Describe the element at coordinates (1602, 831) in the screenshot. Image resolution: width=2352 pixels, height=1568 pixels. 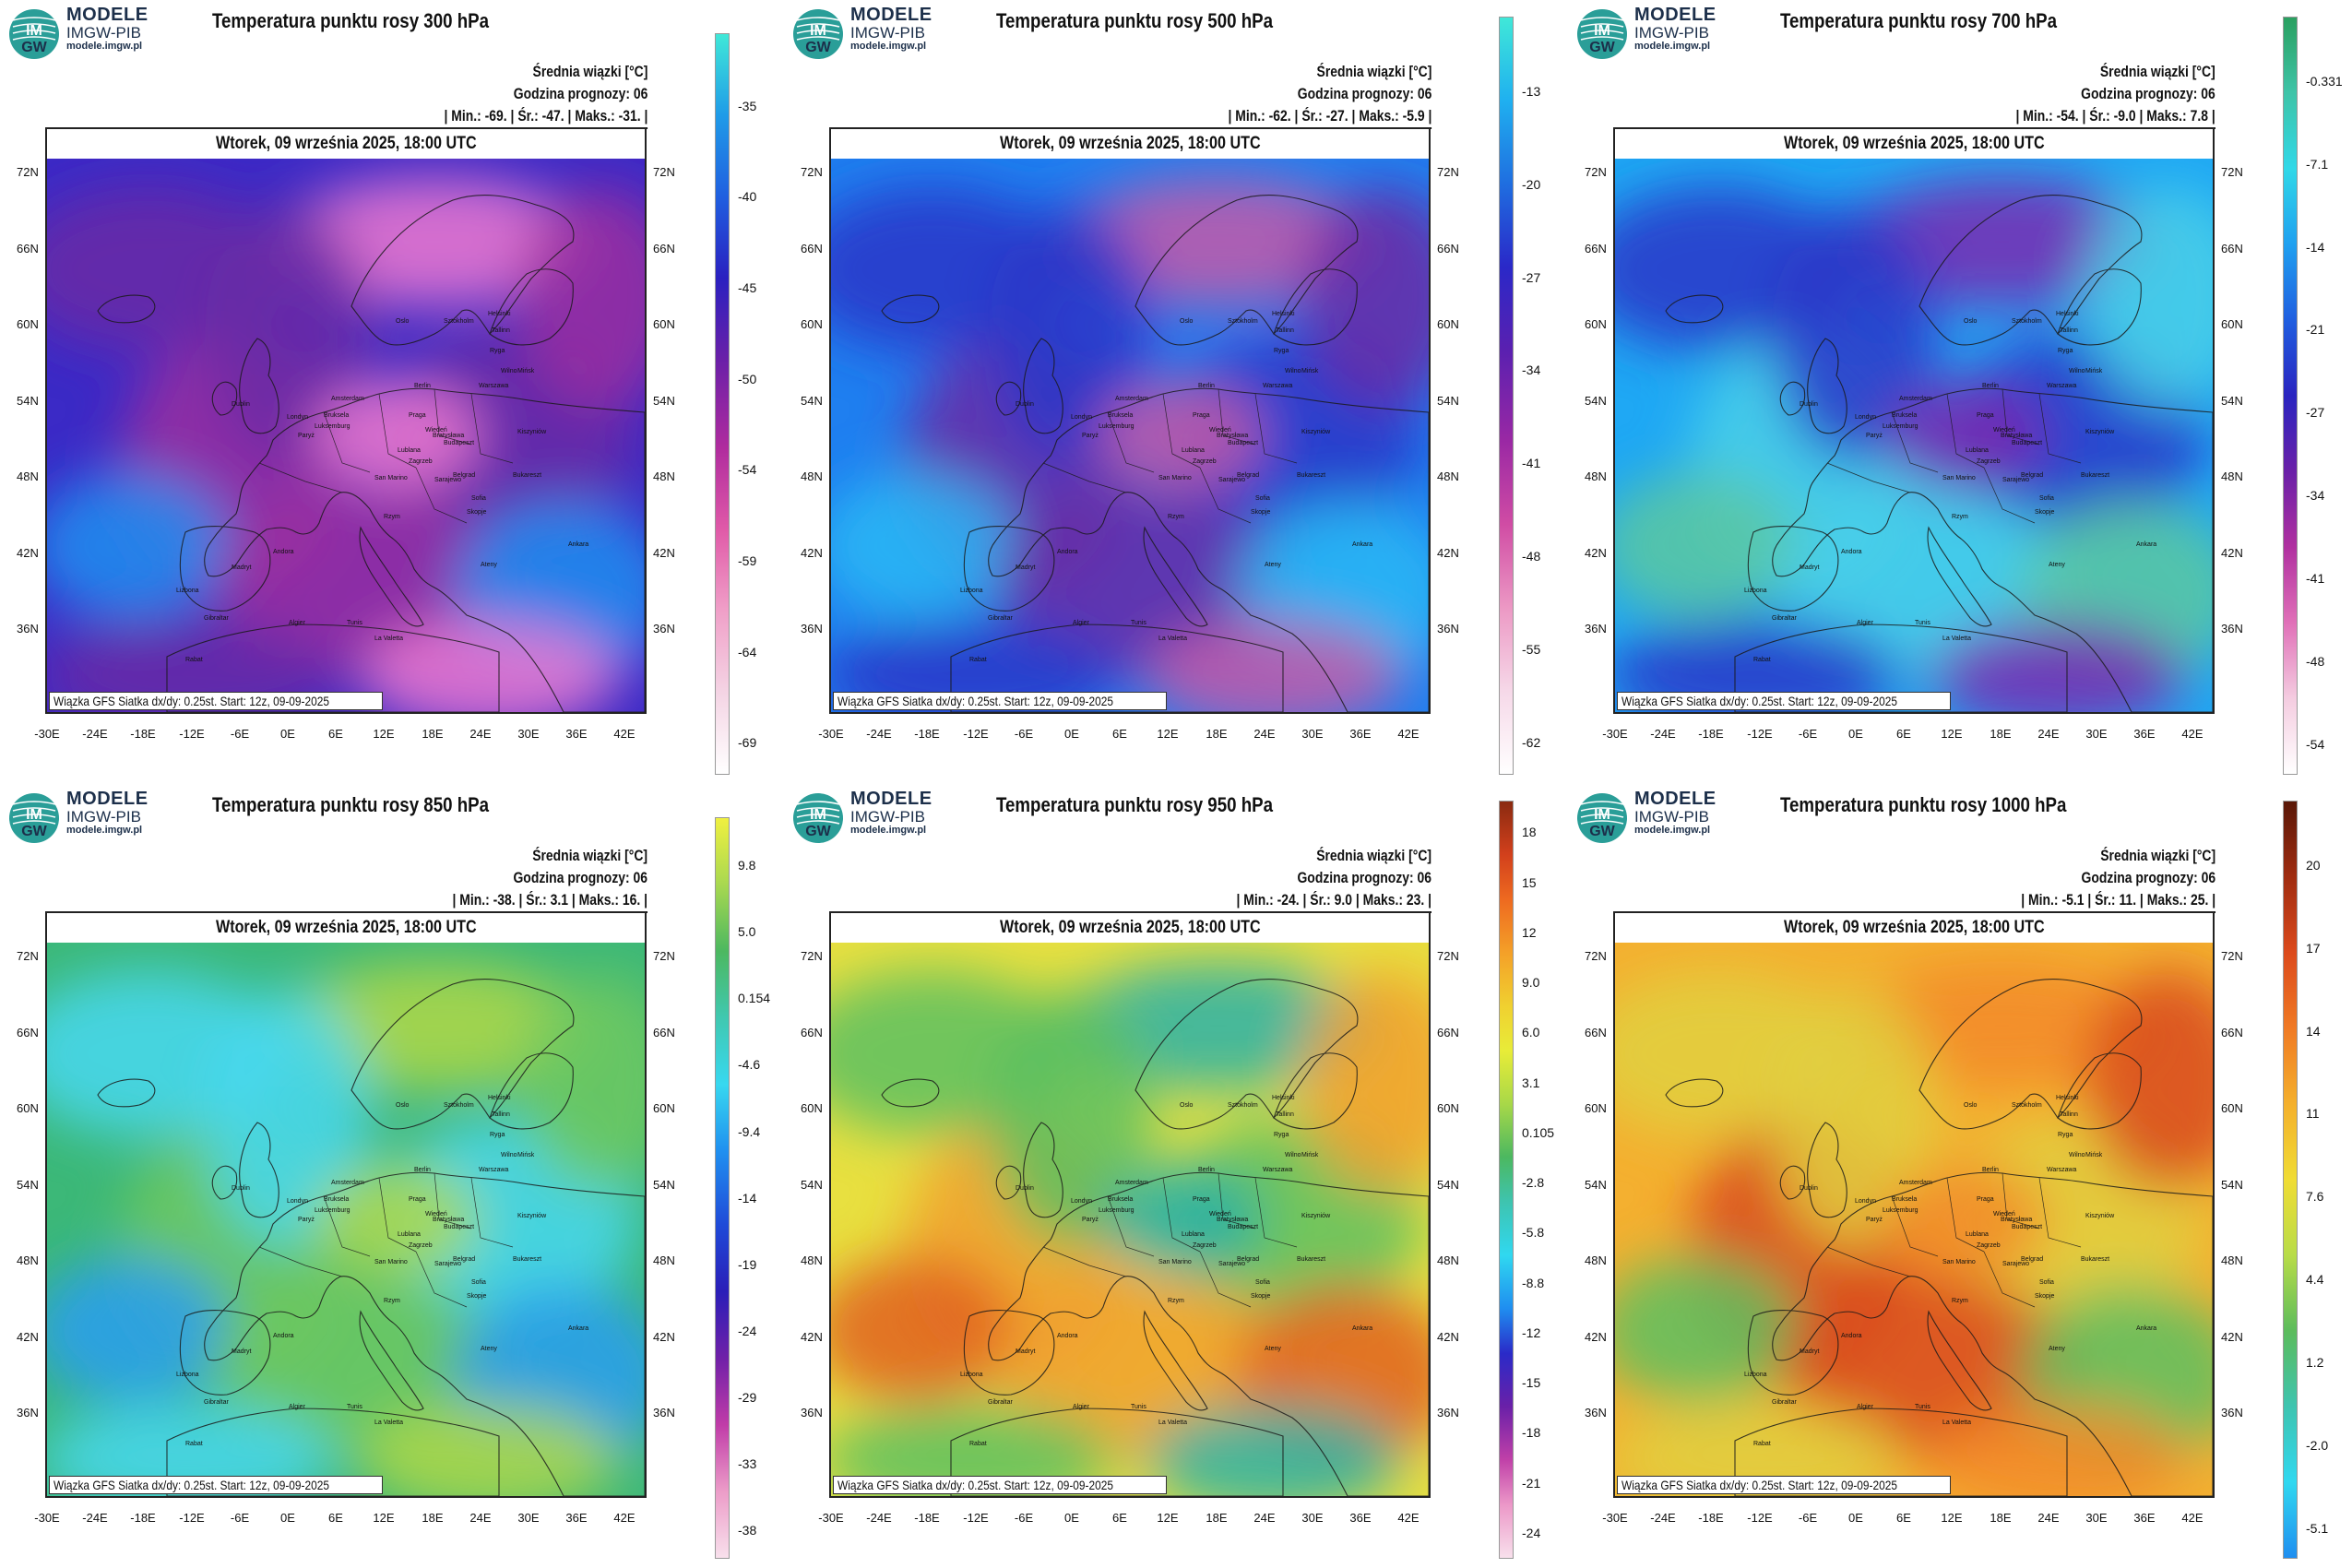
I see `svg-text: GW` at that location.